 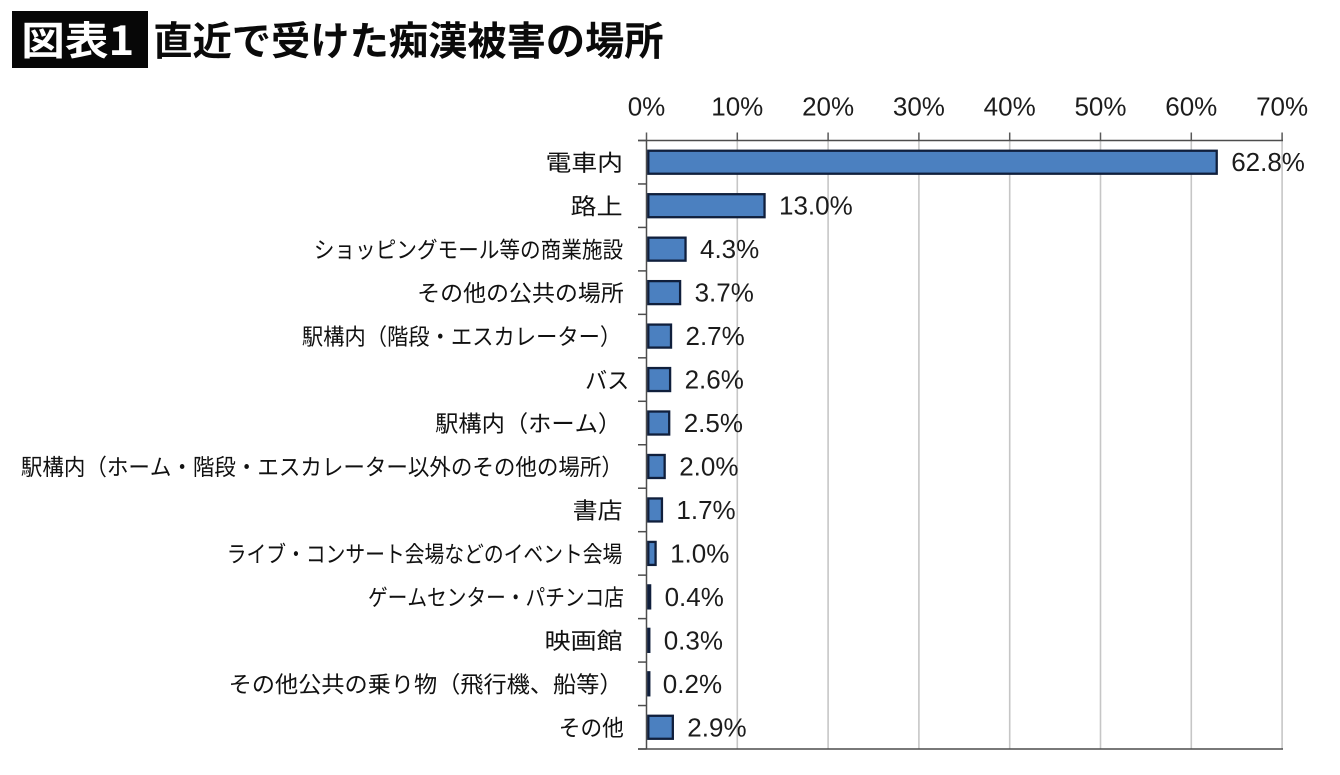 I want to click on svg-text: 2.6%, so click(x=714, y=380).